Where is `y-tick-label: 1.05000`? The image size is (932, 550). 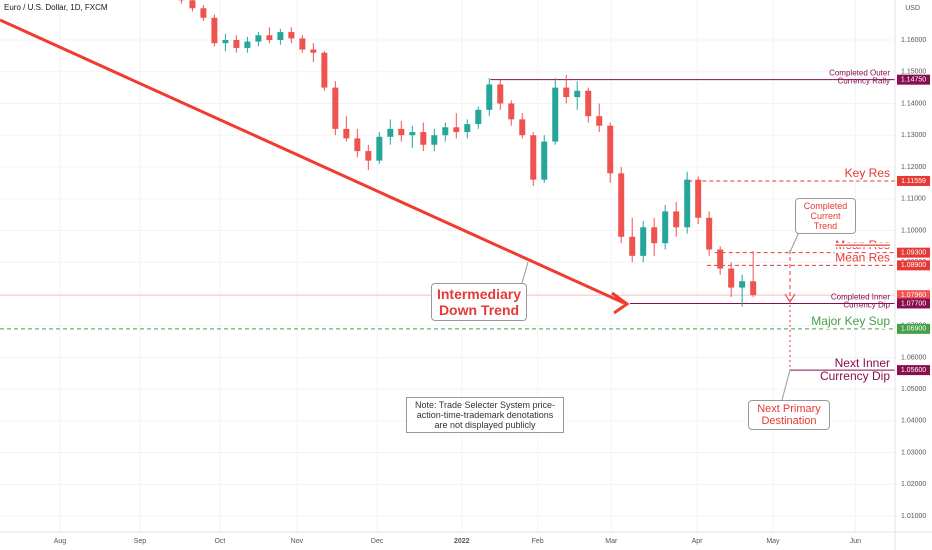 y-tick-label: 1.05000 is located at coordinates (913, 389).